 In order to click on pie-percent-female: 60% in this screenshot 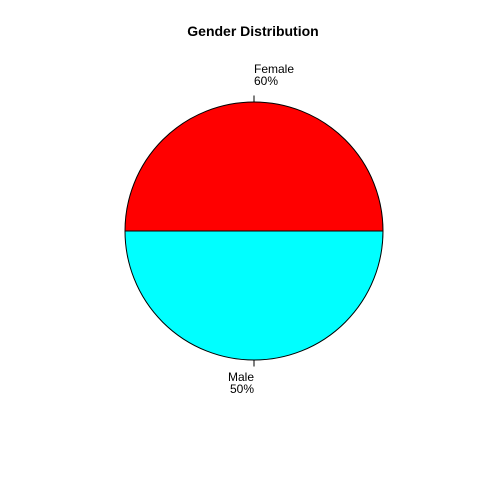, I will do `click(266, 81)`.